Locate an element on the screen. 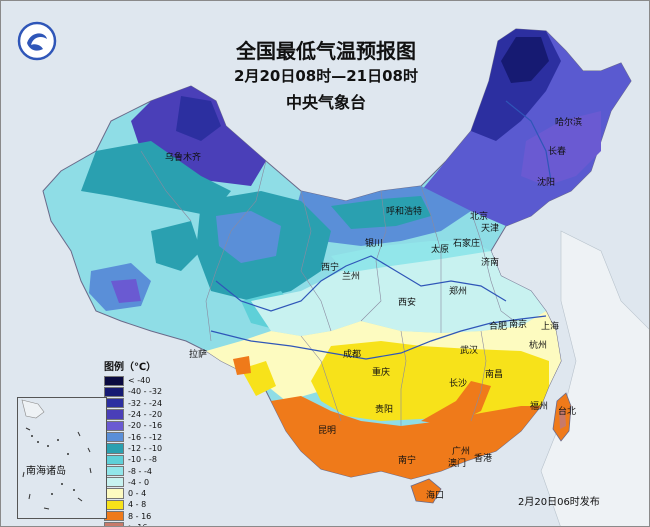 The height and width of the screenshot is (527, 650). legend-label: -20 - -16 is located at coordinates (145, 426).